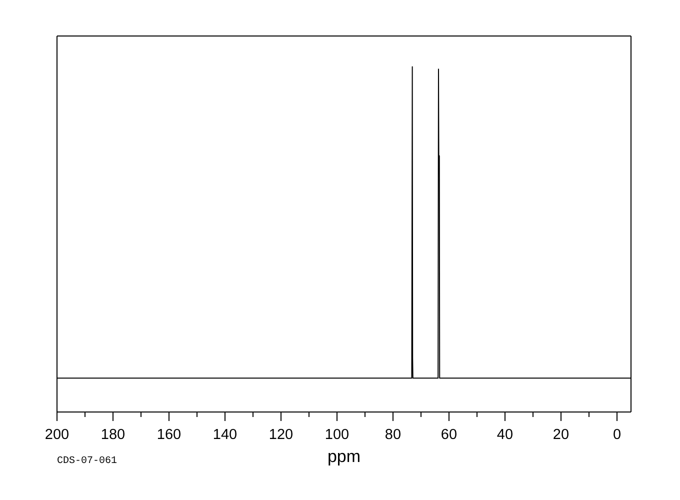 This screenshot has height=500, width=680. What do you see at coordinates (561, 435) in the screenshot?
I see `x-tick-label: 20` at bounding box center [561, 435].